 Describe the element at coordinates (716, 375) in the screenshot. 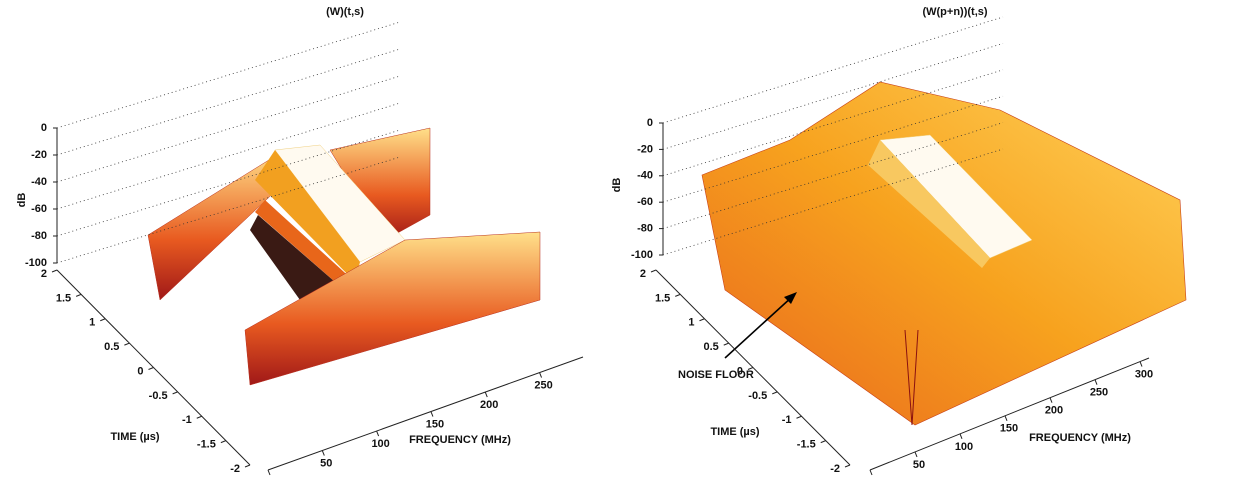

I see `annotation: NOISE FLOOR` at that location.